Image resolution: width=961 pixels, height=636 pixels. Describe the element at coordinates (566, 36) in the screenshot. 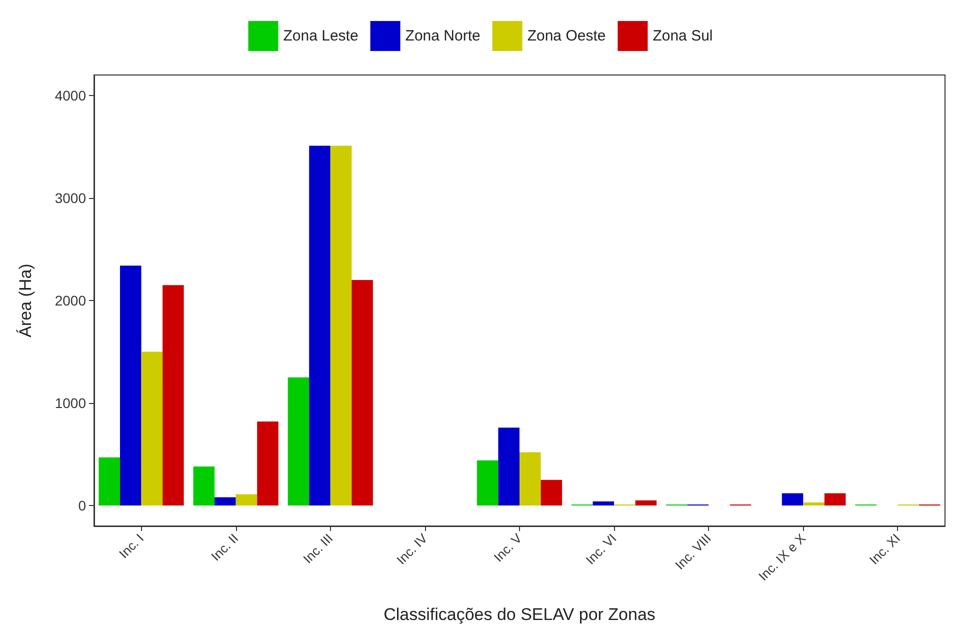

I see `legend-label: Zona Oeste` at that location.